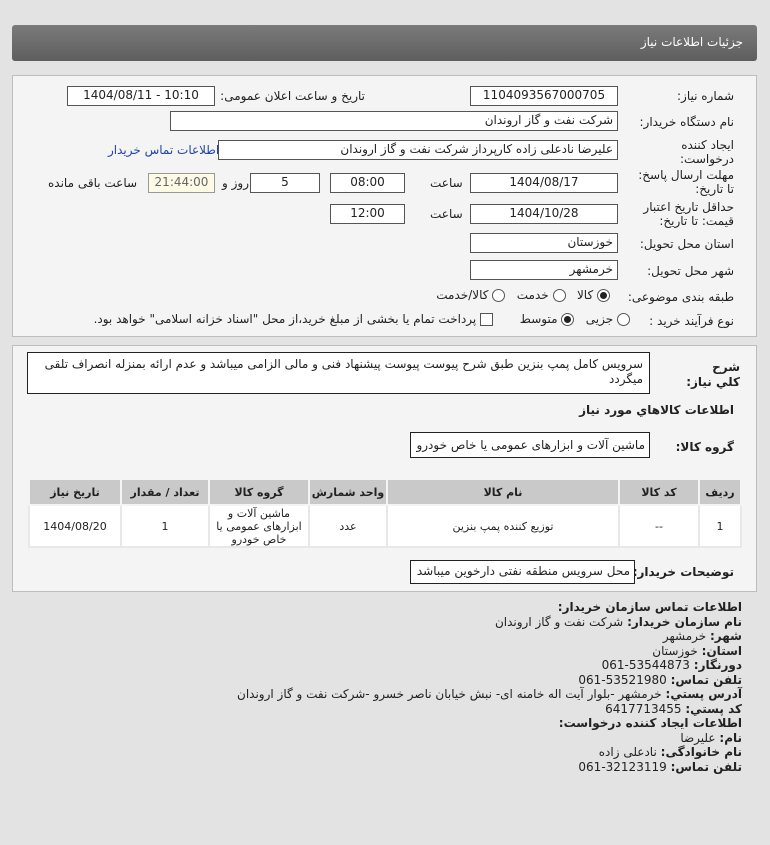 The height and width of the screenshot is (845, 770). I want to click on remaining-time-field: 21:44:00, so click(181, 183).